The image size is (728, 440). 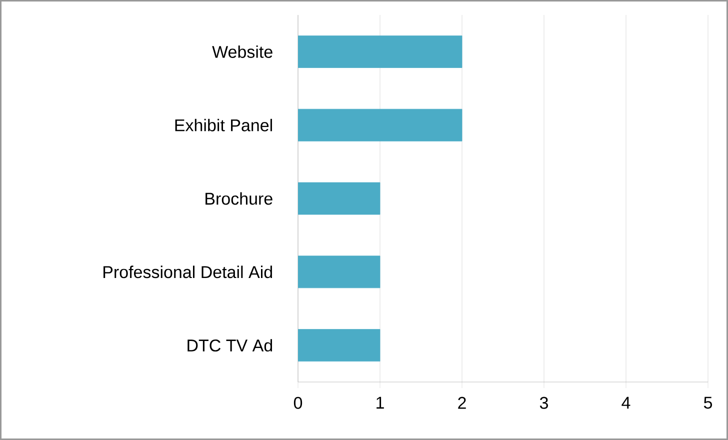 I want to click on x-tick-label: 3, so click(x=544, y=402).